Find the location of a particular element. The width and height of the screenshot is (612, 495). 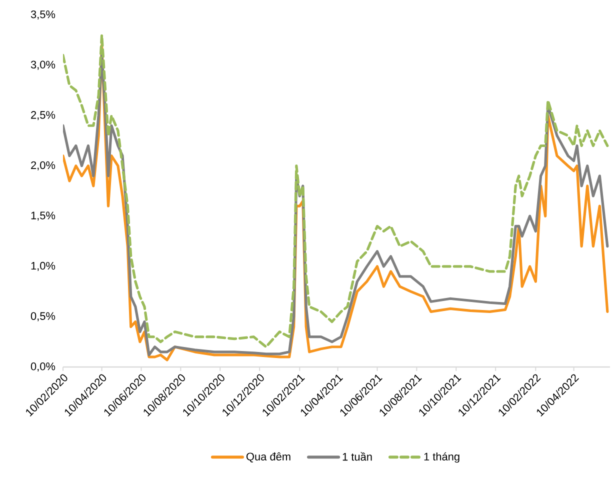

y-tick-label: 2,5% is located at coordinates (43, 115).